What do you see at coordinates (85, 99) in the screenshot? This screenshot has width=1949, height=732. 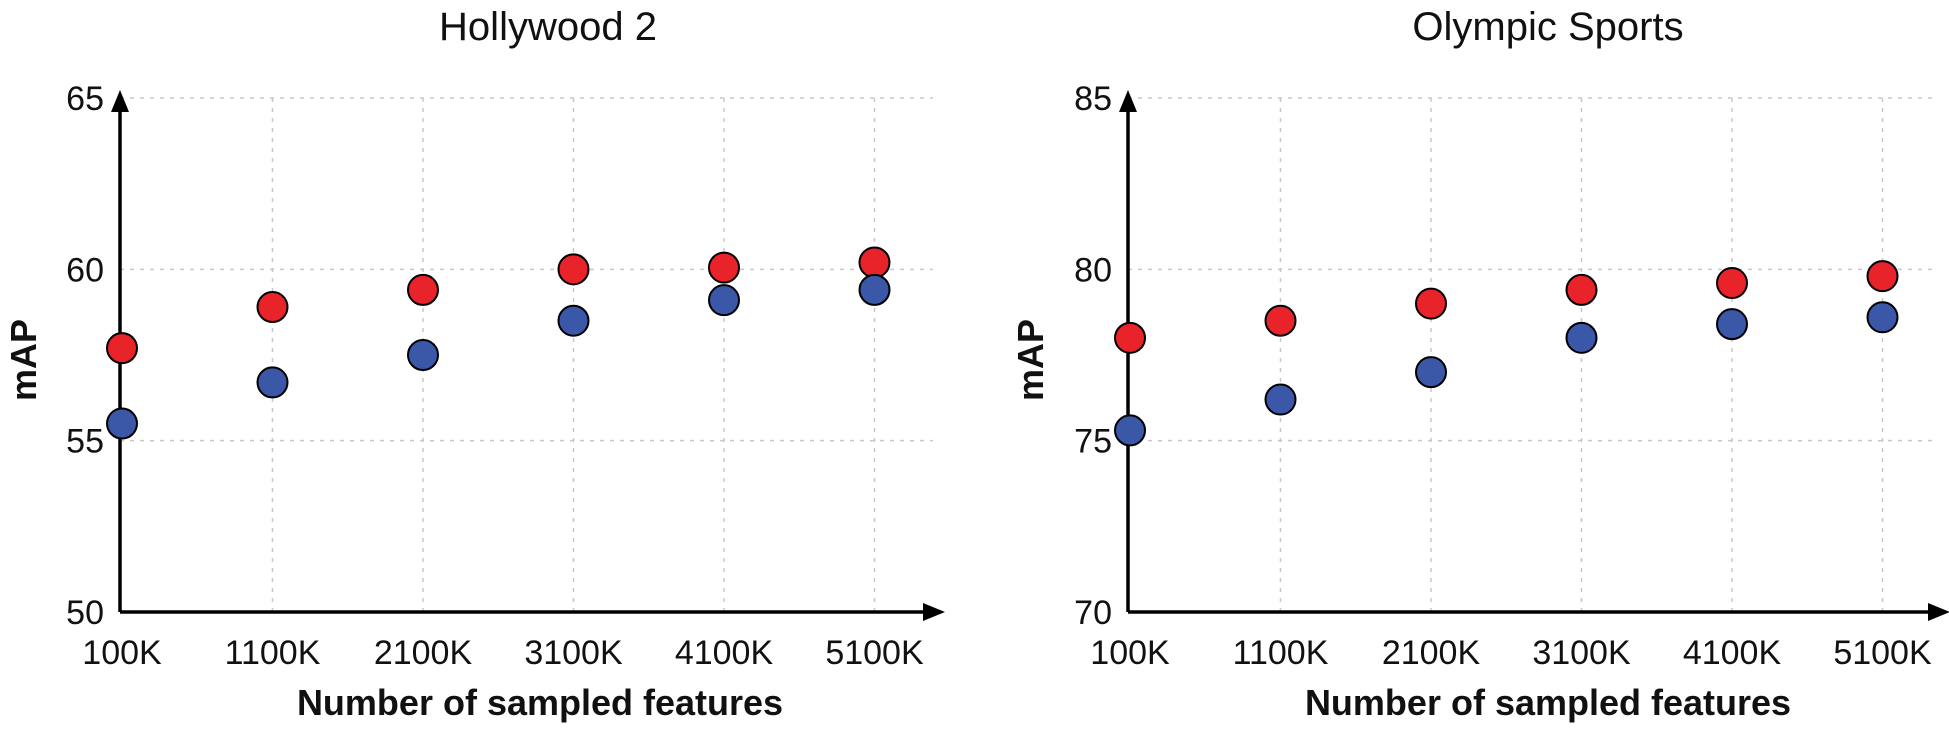 I see `y-tick-label: 65` at bounding box center [85, 99].